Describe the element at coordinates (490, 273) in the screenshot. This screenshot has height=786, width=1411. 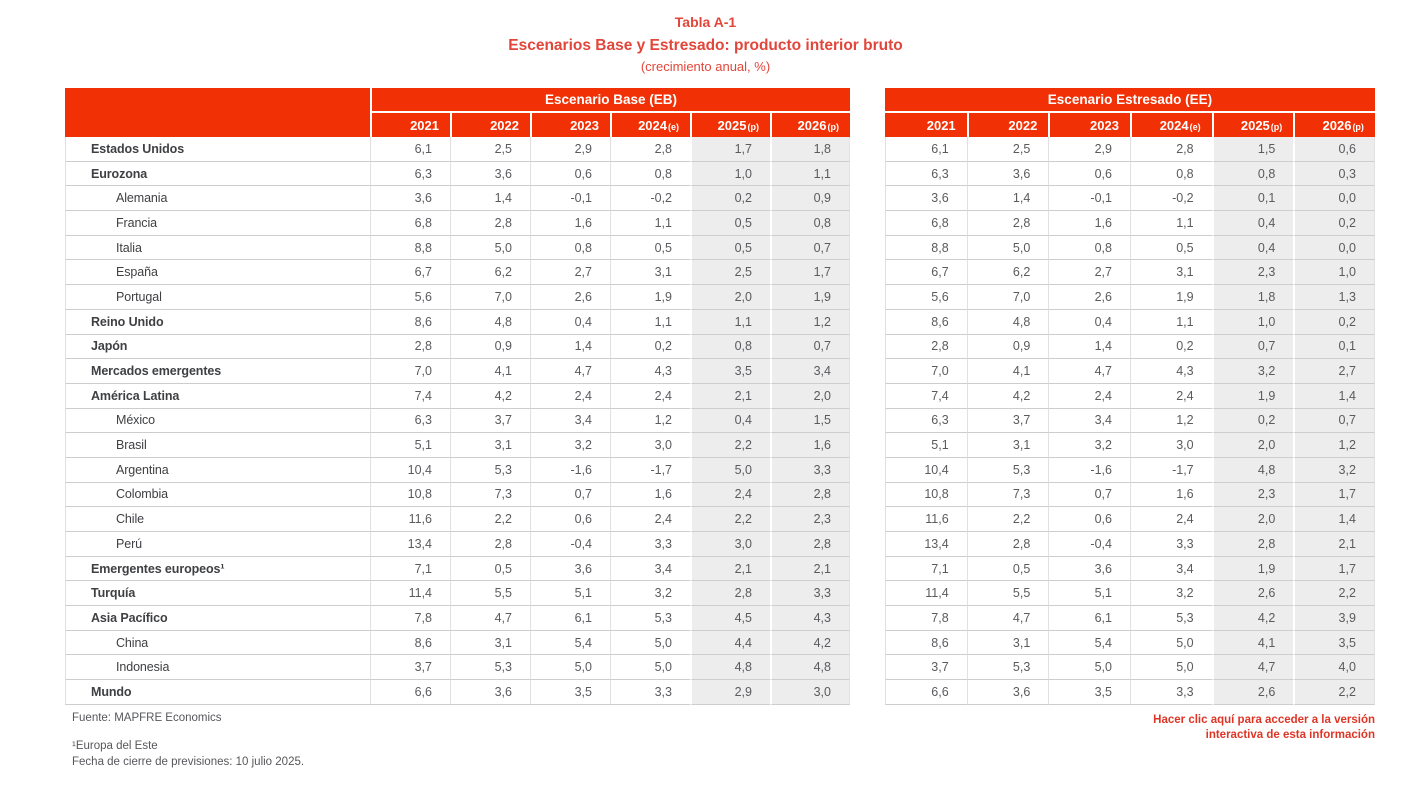
I see `eb-value-cell: 6,2` at that location.